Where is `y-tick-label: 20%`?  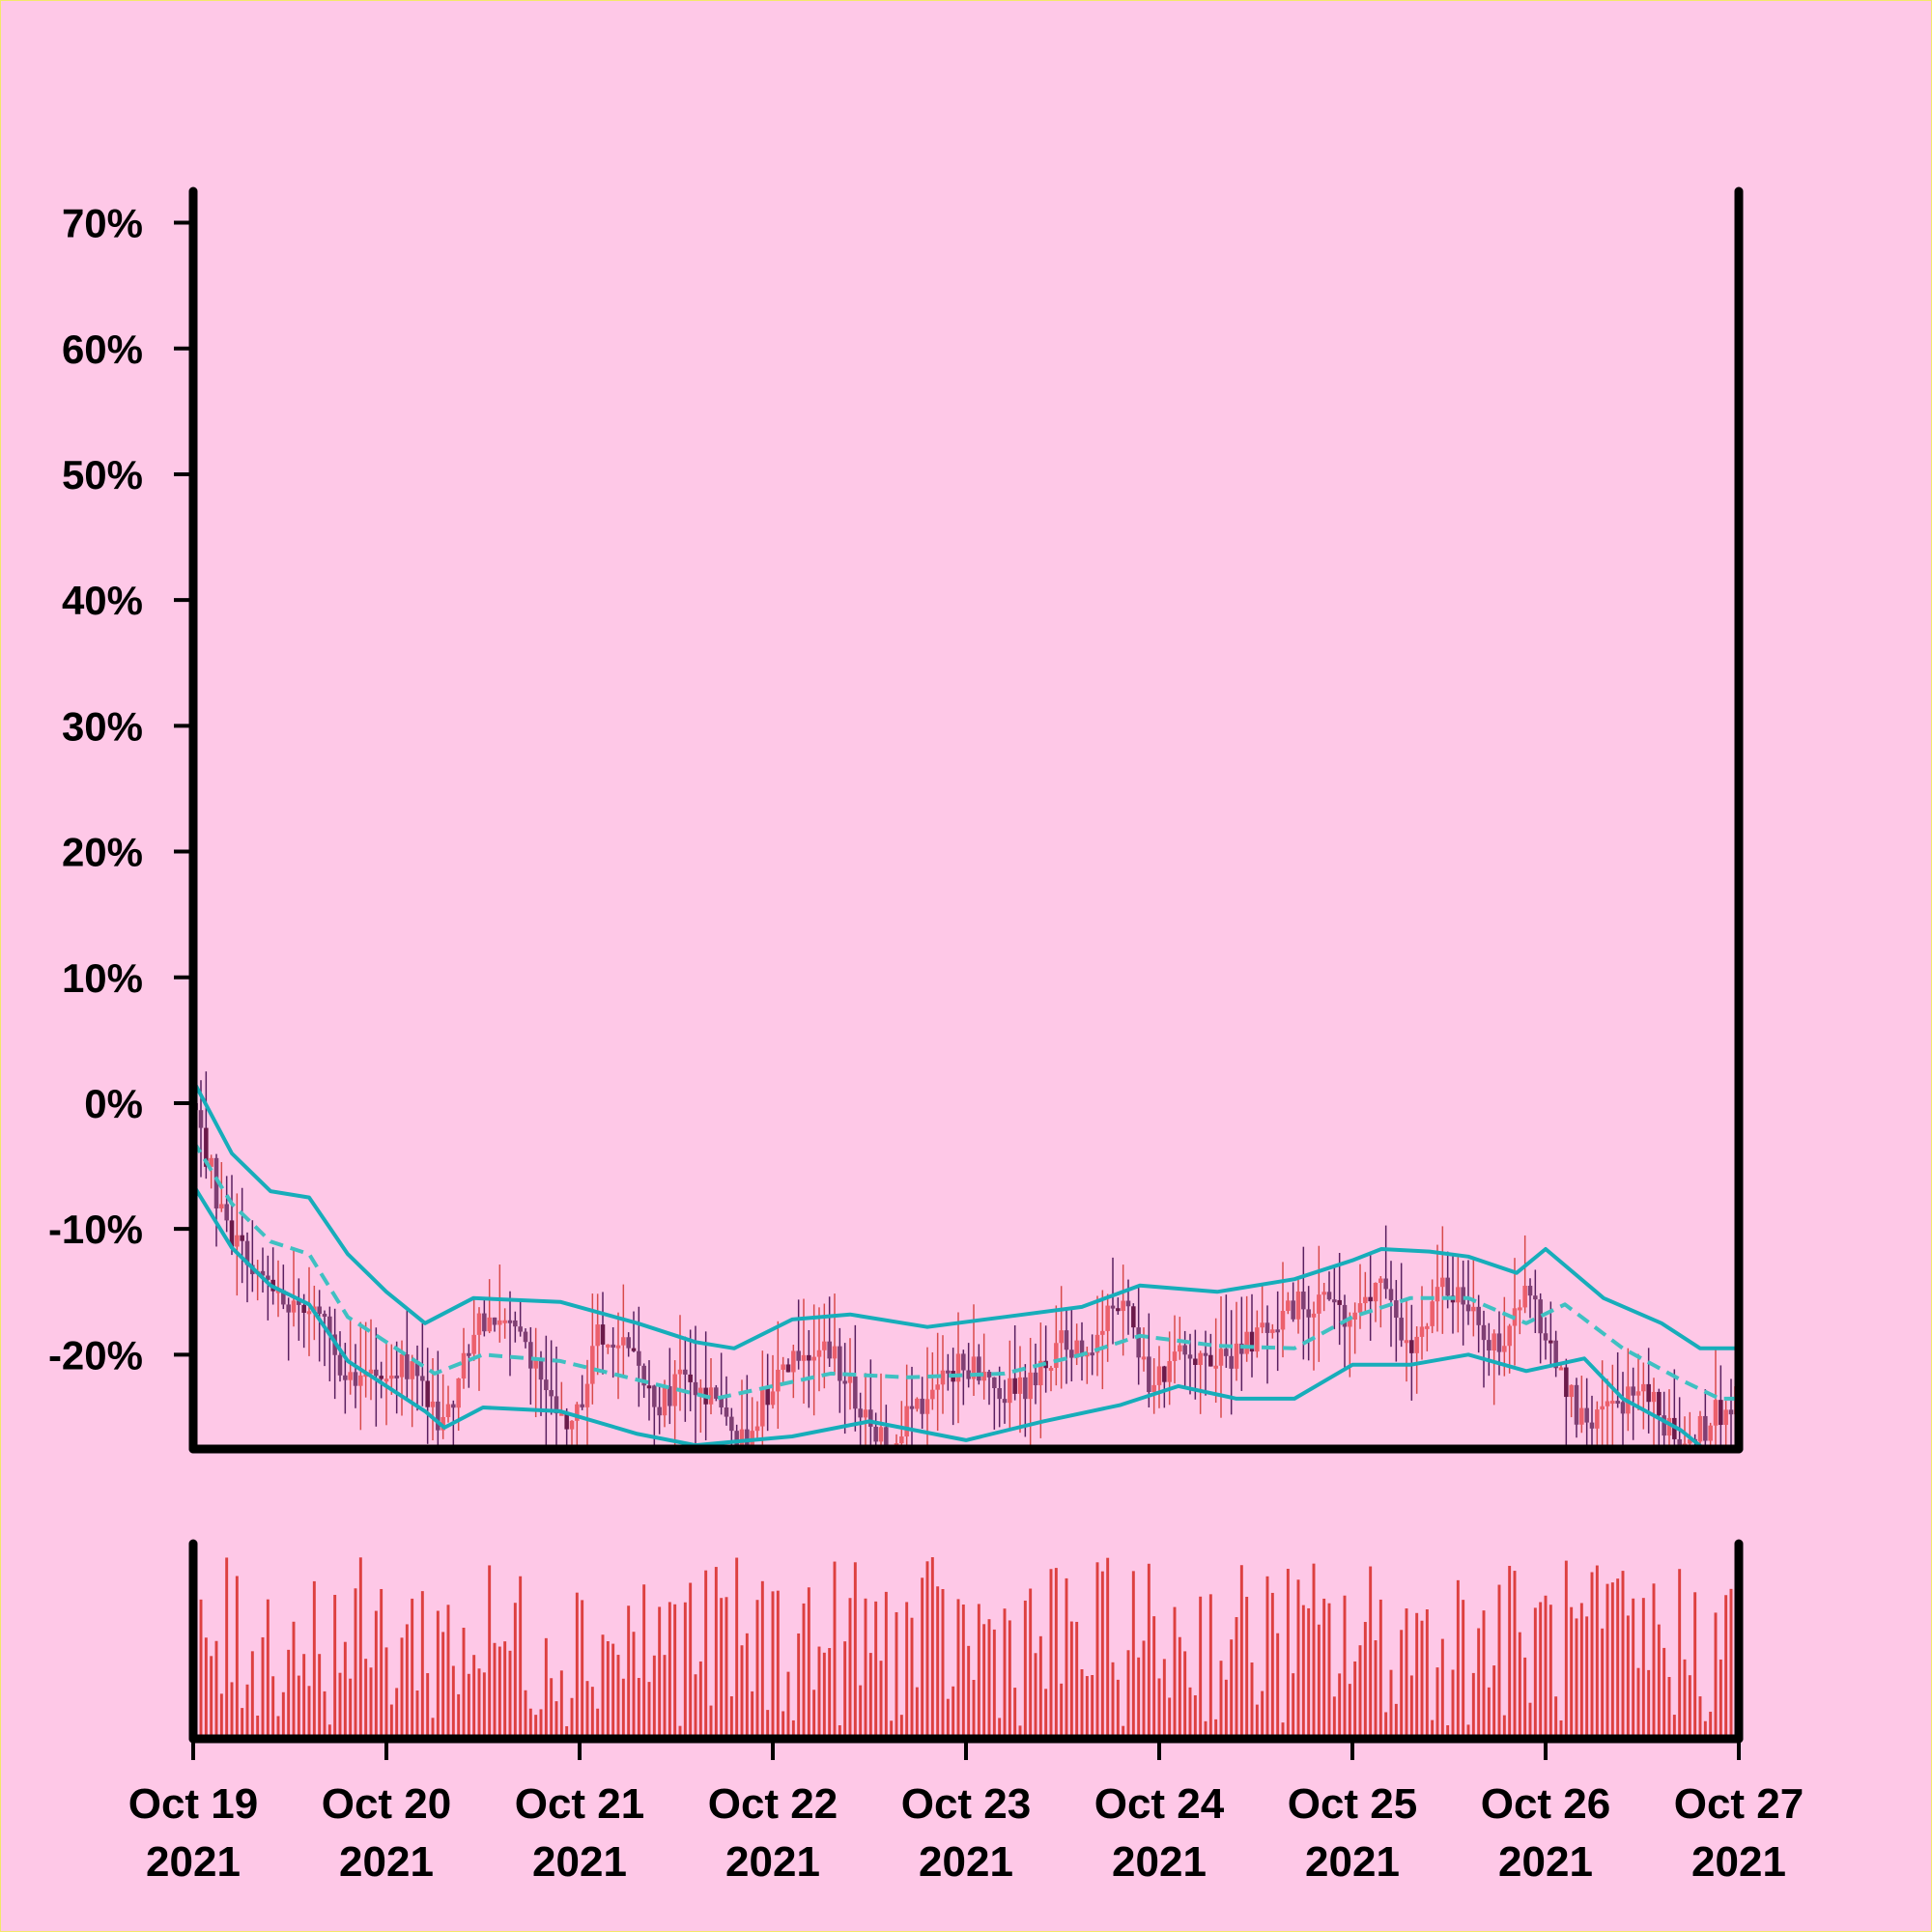
y-tick-label: 20% is located at coordinates (102, 852).